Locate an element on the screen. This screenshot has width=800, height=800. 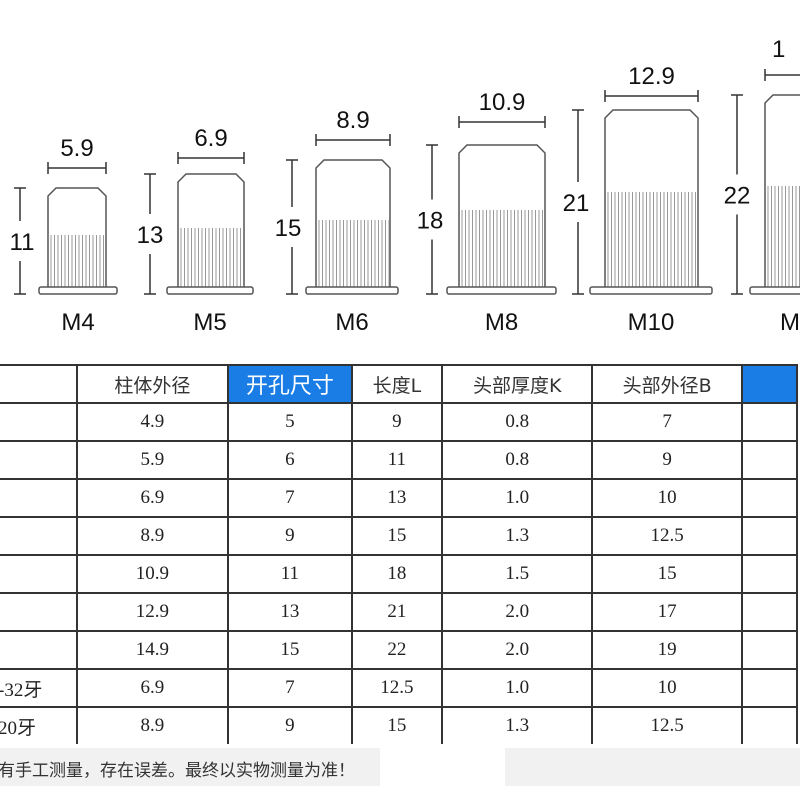
table-row: 8.9 9 15 1.3 12.5 is located at coordinates (399, 536).